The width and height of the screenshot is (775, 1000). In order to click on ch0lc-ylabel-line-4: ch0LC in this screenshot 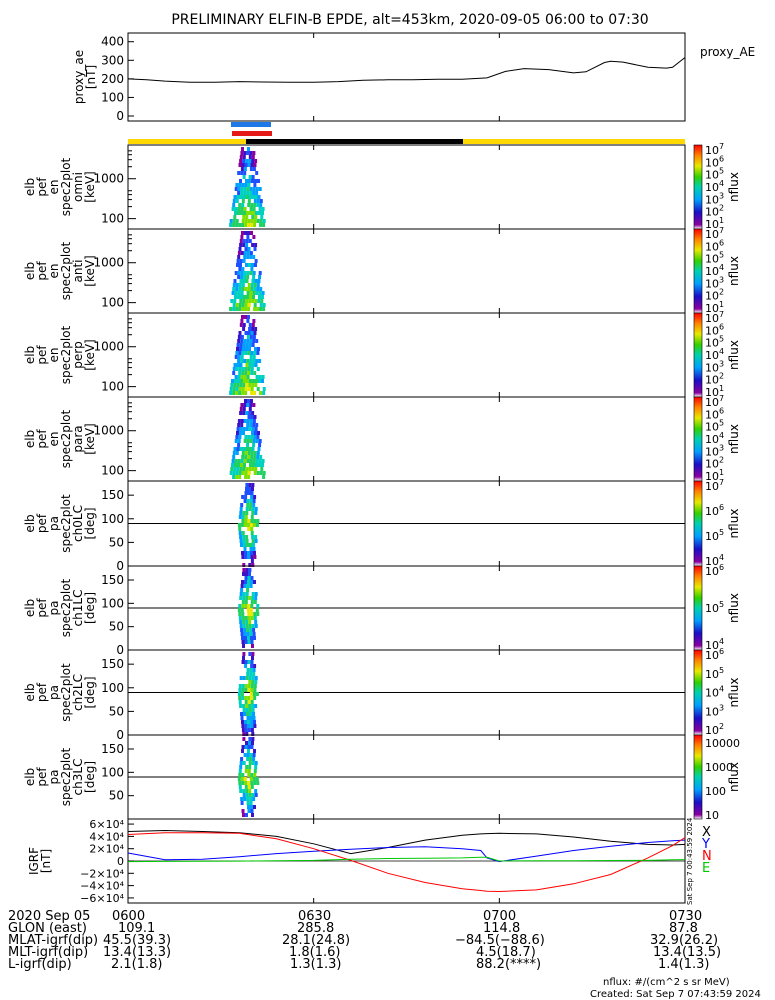, I will do `click(78, 523)`.